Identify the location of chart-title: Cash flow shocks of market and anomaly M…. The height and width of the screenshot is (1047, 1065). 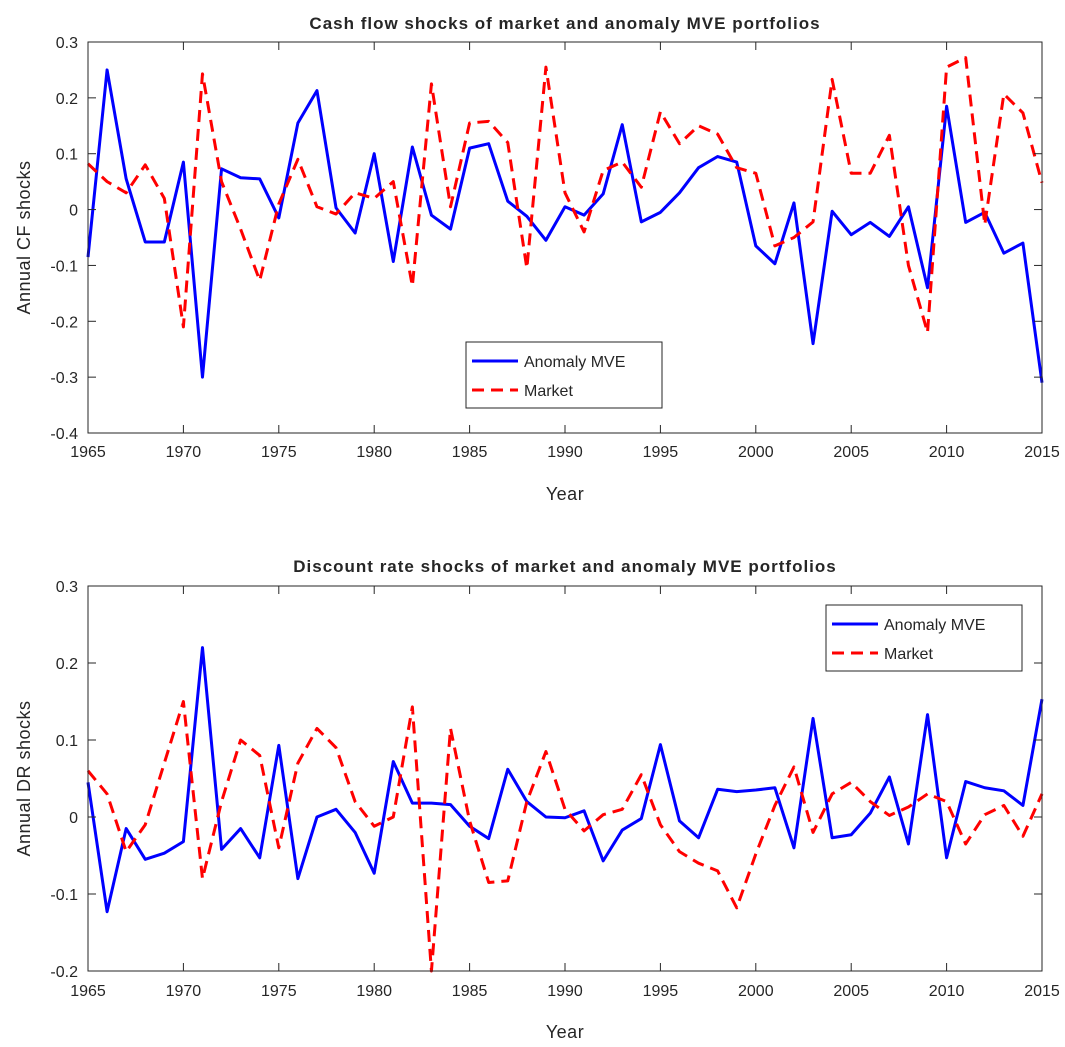
(564, 23).